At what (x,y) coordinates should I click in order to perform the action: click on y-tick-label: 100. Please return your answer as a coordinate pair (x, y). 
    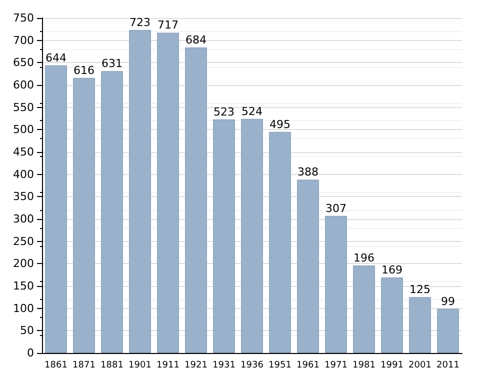
    Looking at the image, I should click on (23, 308).